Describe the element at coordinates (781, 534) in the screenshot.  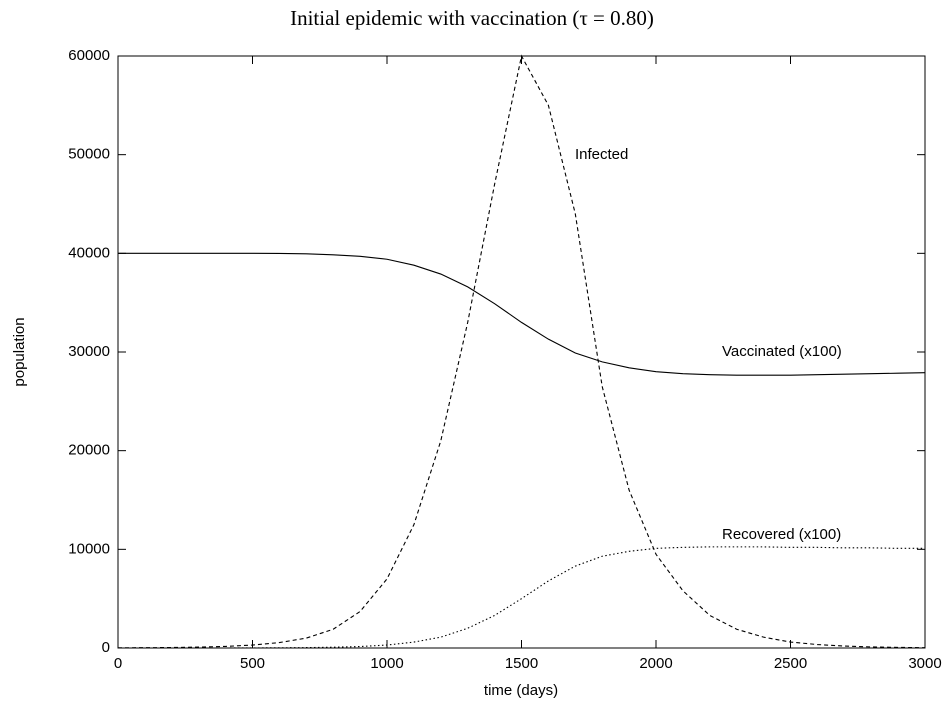
I see `series-label: Recovered (x100)` at that location.